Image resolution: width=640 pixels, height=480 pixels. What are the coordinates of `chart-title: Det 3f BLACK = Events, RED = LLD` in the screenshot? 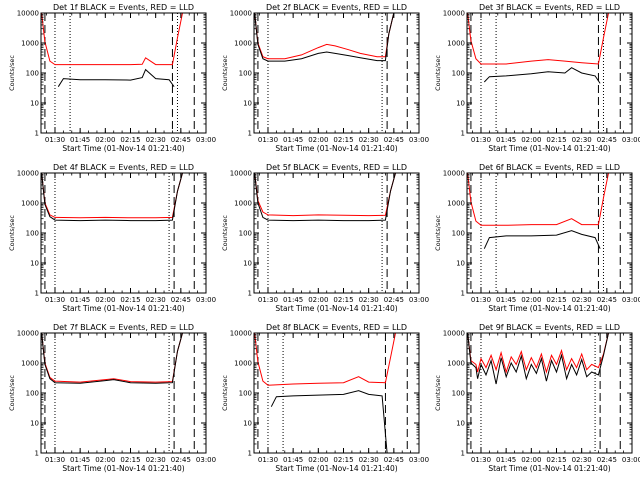 It's located at (549, 7).